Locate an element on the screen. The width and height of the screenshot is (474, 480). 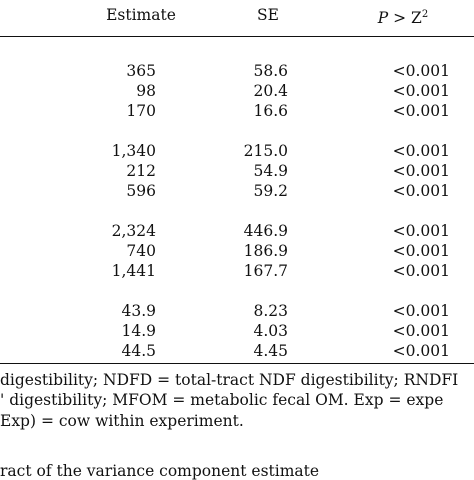
cell-estimate: 14.9 is located at coordinates (138, 331).